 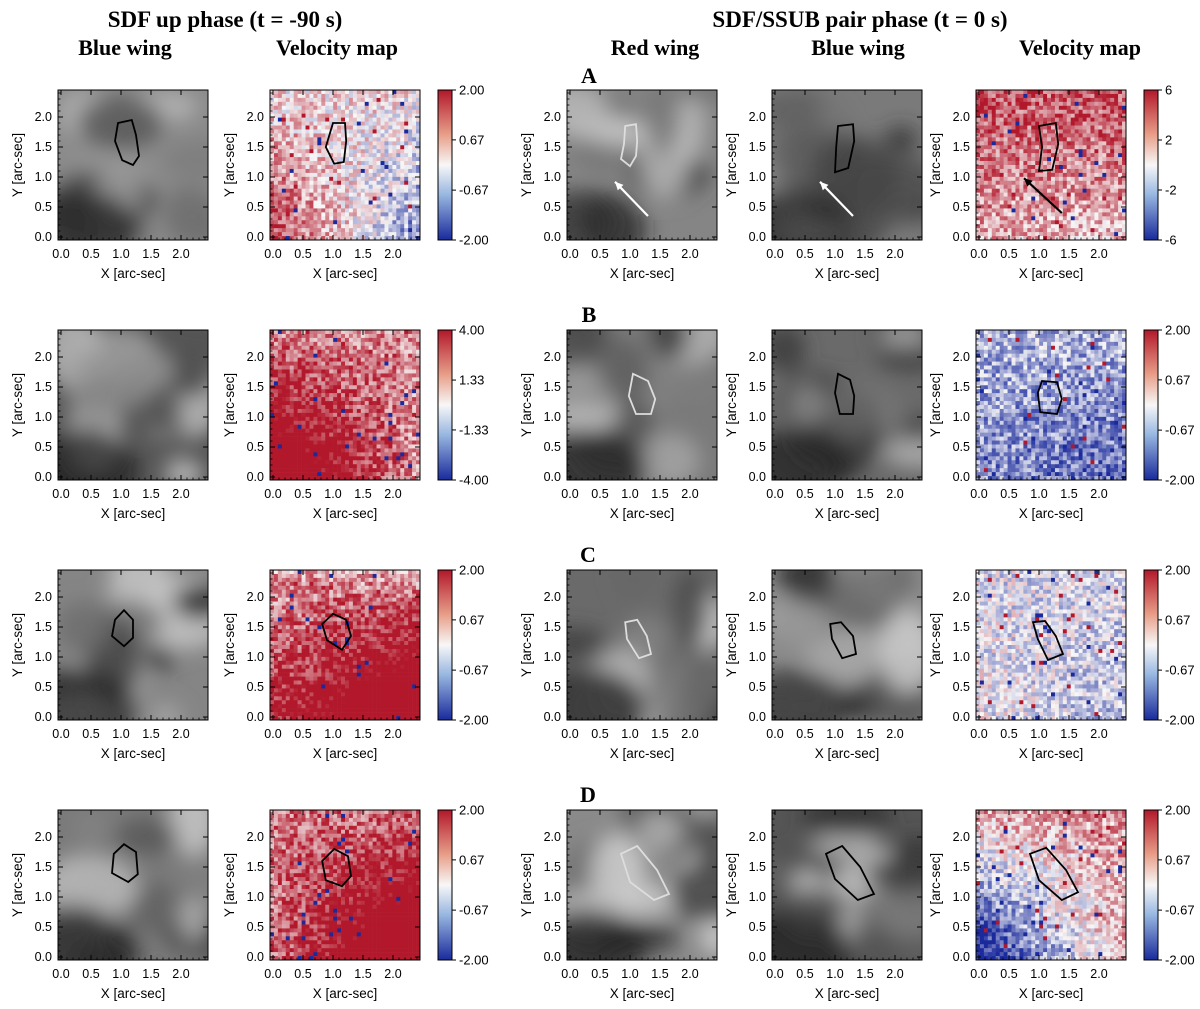 What do you see at coordinates (1168, 140) in the screenshot?
I see `colorbar-tick-label: 2` at bounding box center [1168, 140].